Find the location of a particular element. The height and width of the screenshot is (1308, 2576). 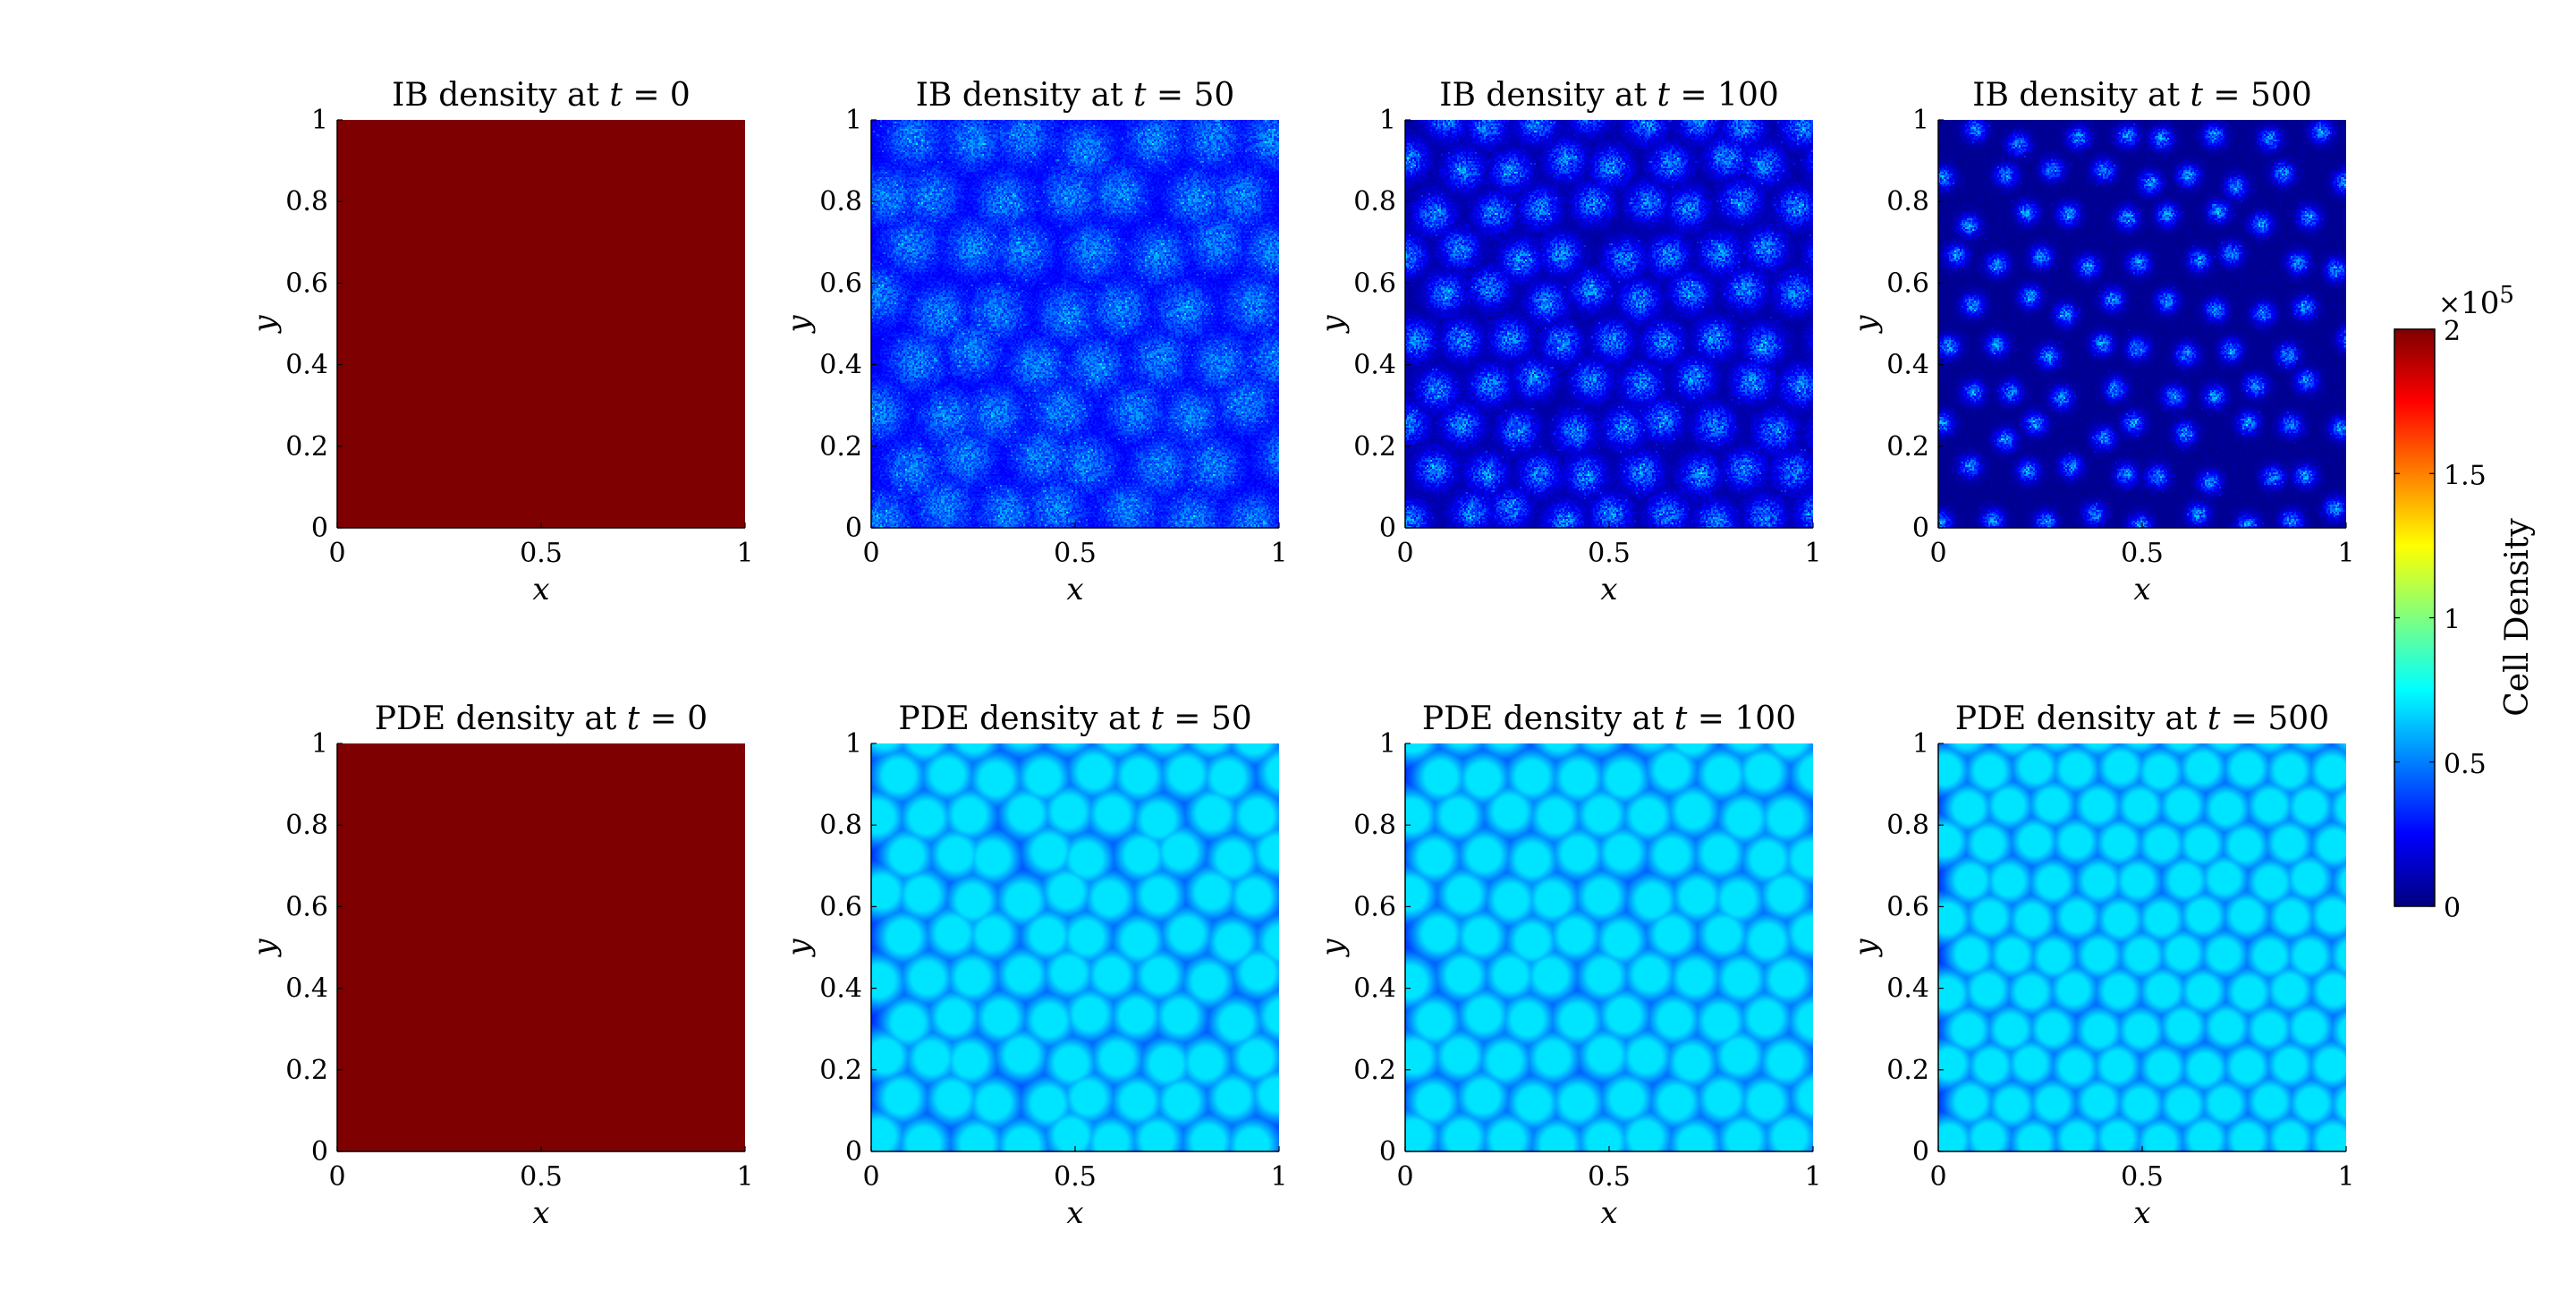

colorbar-tick-label: 1 is located at coordinates (2452, 620).